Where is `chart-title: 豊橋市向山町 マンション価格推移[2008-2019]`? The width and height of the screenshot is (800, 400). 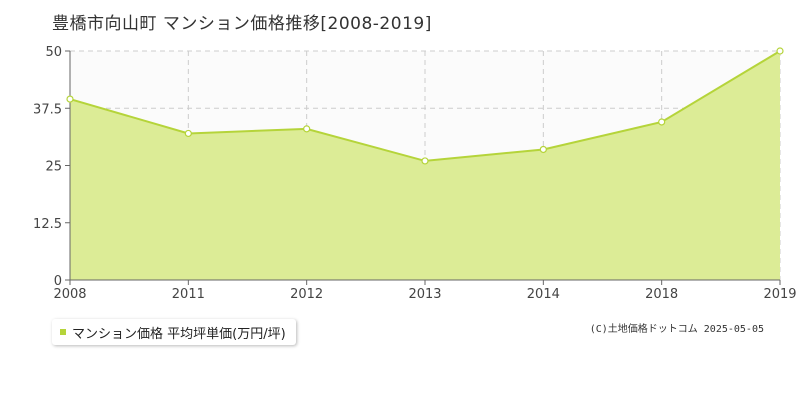
chart-title: 豊橋市向山町 マンション価格推移[2008-2019] is located at coordinates (242, 24).